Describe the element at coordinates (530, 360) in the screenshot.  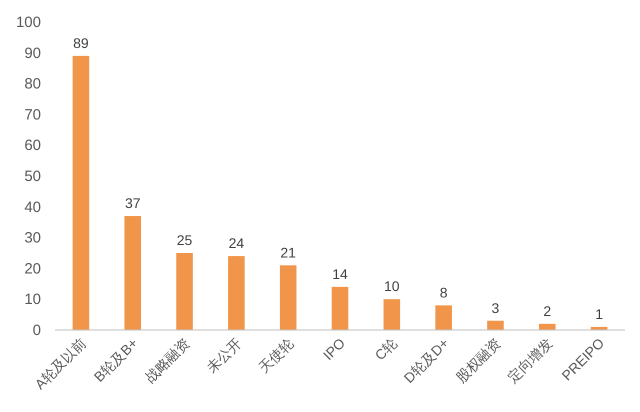
I see `x-tick-label: 定向增发` at that location.